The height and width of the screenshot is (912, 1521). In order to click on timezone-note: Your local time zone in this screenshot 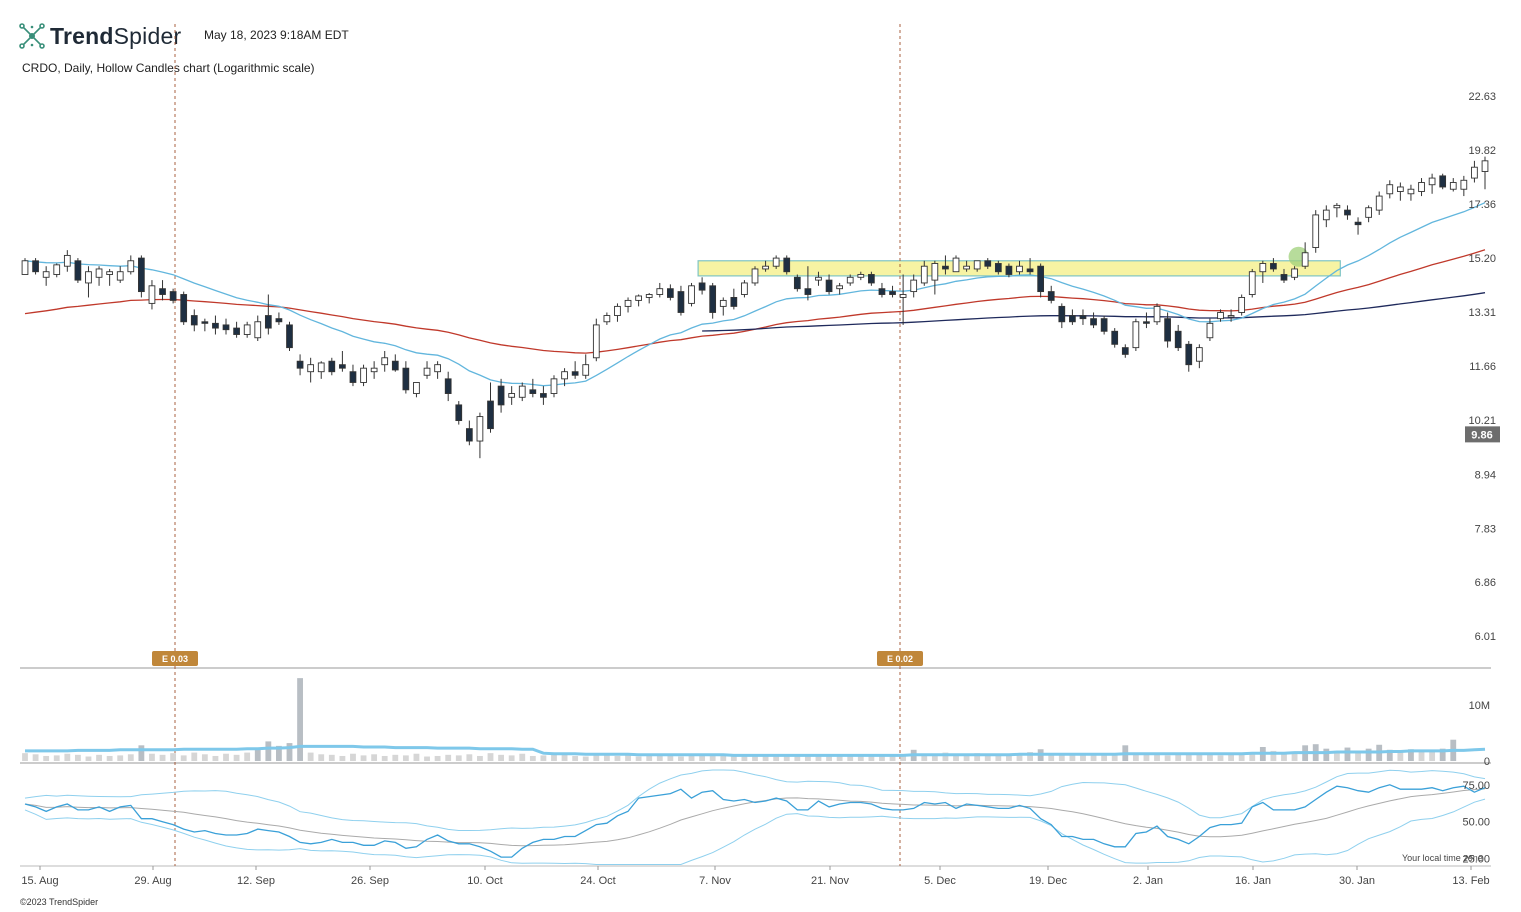, I will do `click(1442, 858)`.